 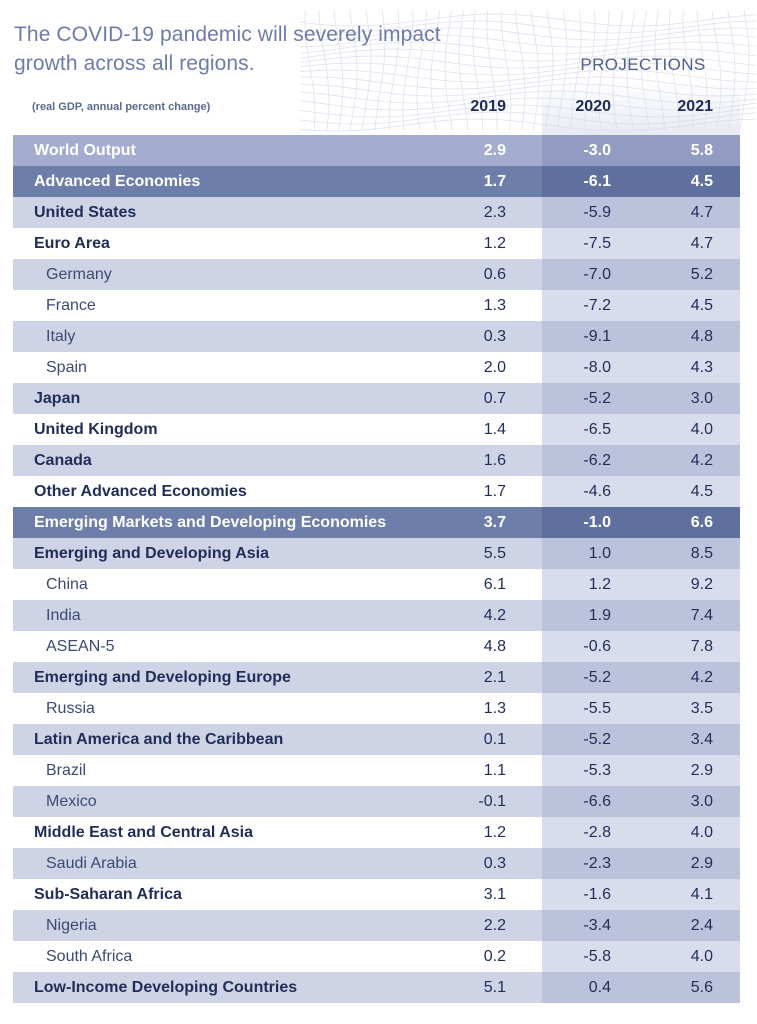 I want to click on value-cell-2020: -5.5, so click(x=597, y=708).